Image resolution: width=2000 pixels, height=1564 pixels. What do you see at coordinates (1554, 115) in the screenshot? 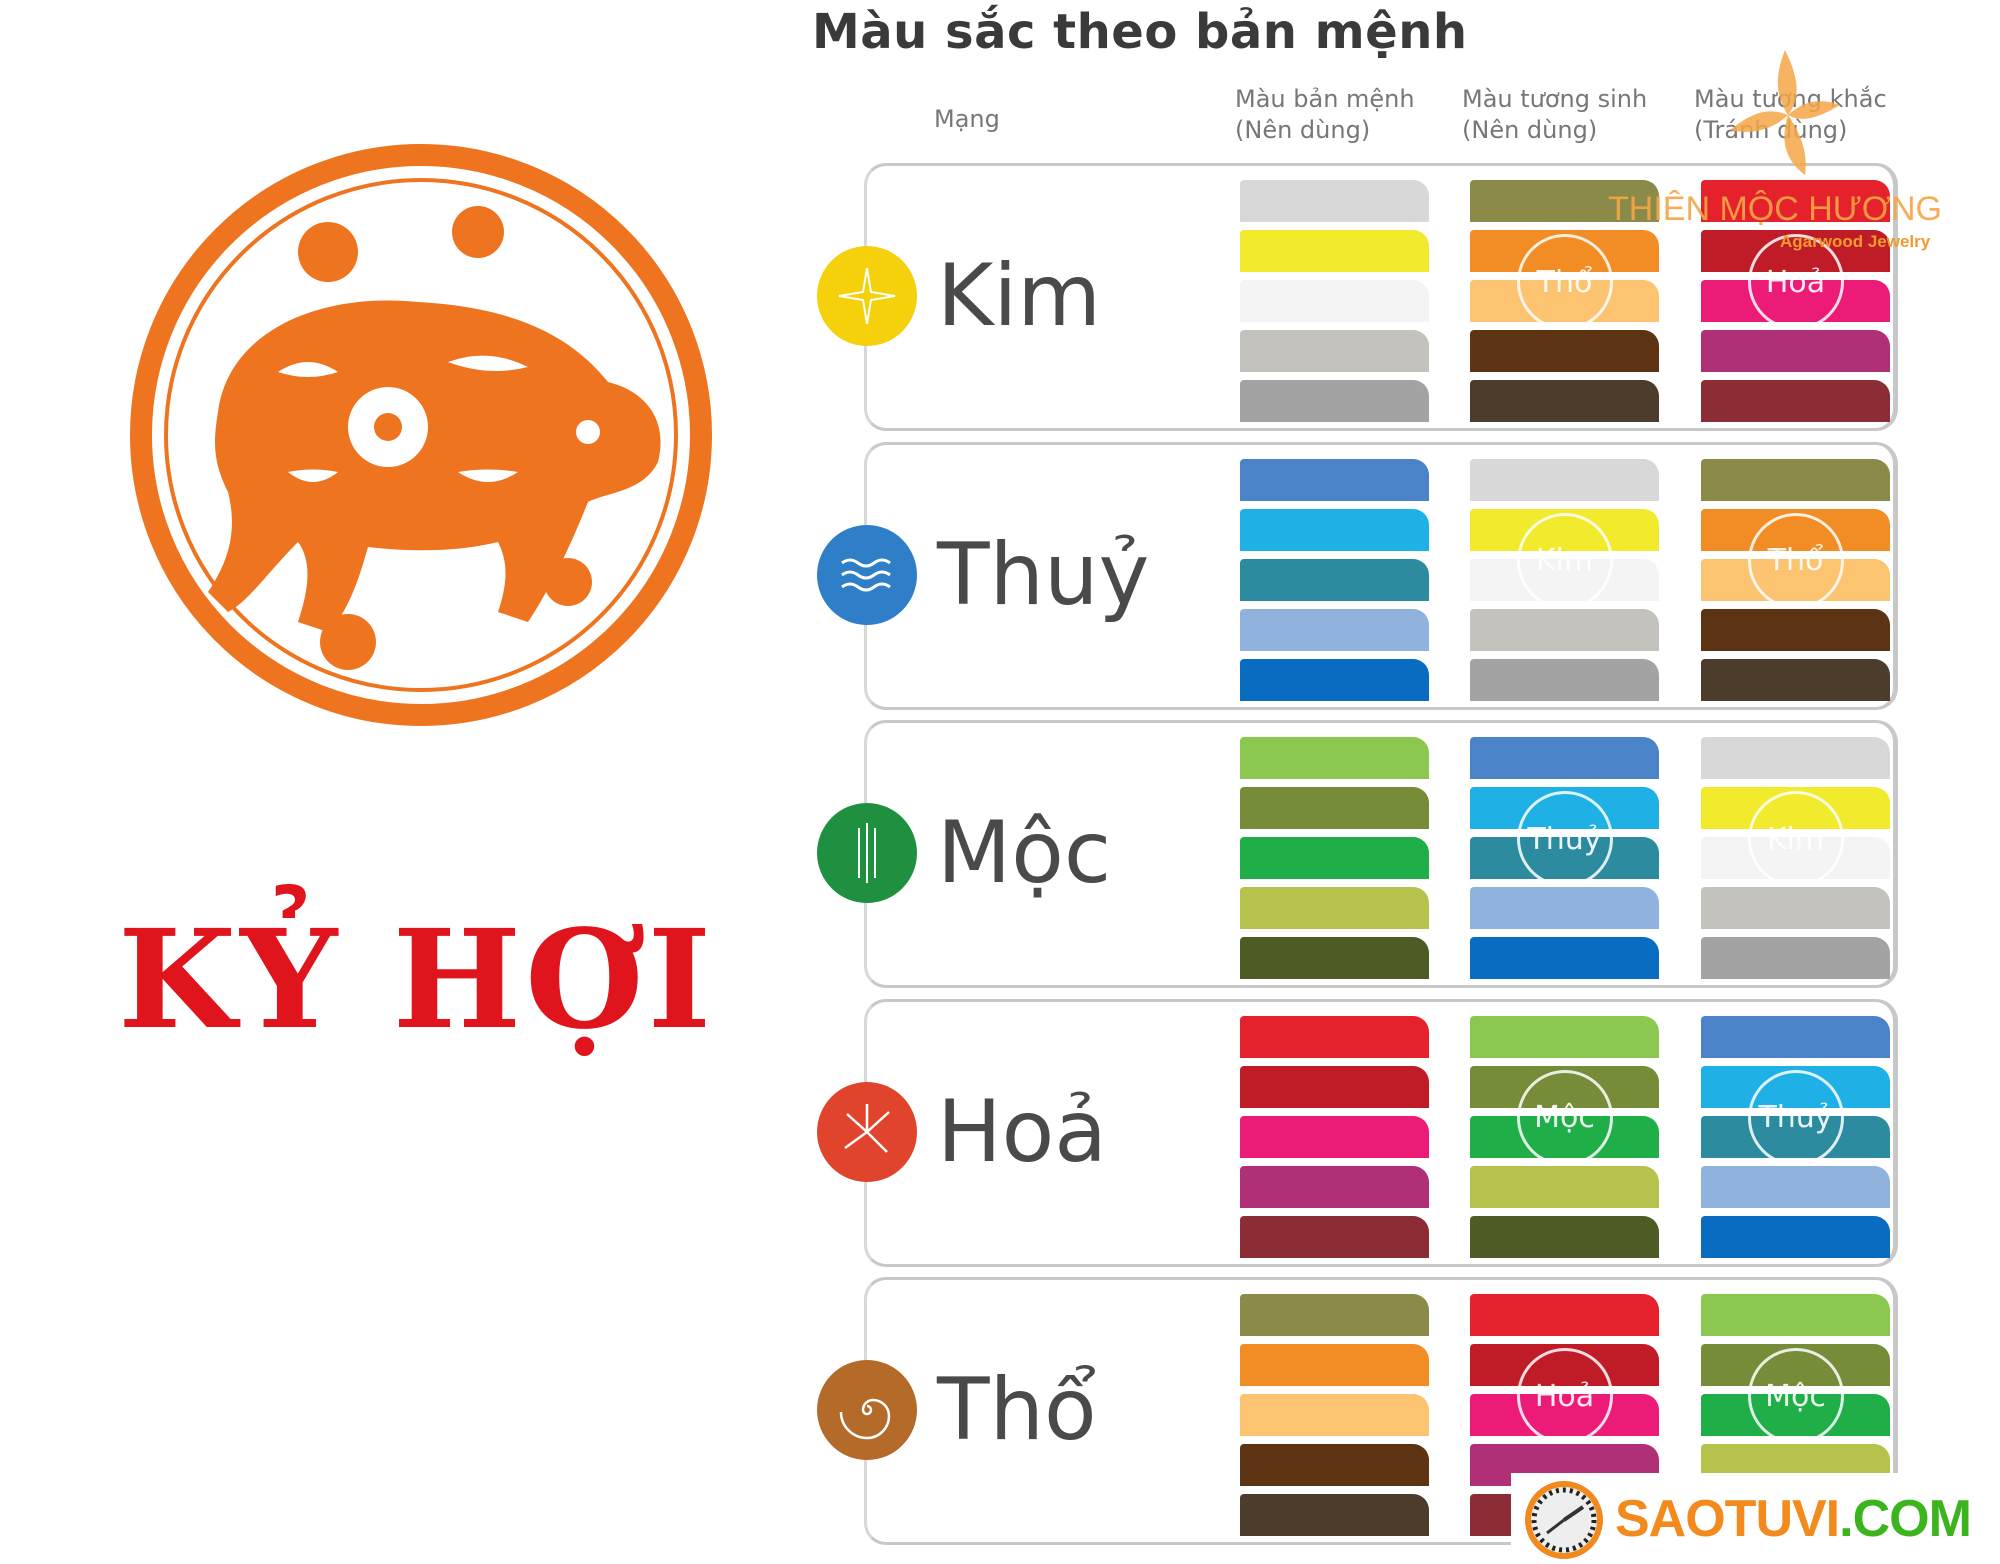
I see `header-sinh: Màu tương sinh (Nên dùng)` at bounding box center [1554, 115].